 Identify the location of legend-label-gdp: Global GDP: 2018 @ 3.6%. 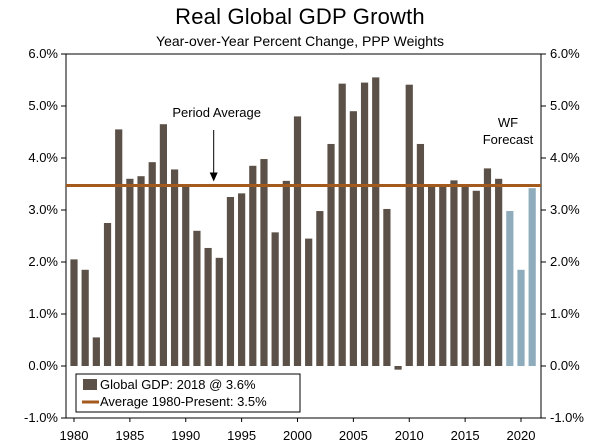
(178, 384).